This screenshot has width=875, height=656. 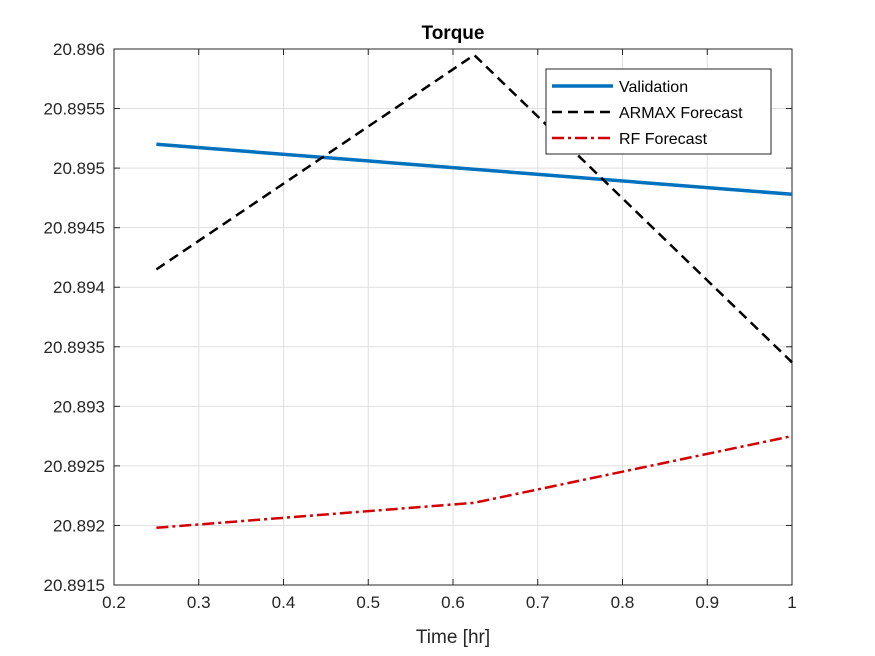 What do you see at coordinates (623, 602) in the screenshot?
I see `x-tick-label: 0.8` at bounding box center [623, 602].